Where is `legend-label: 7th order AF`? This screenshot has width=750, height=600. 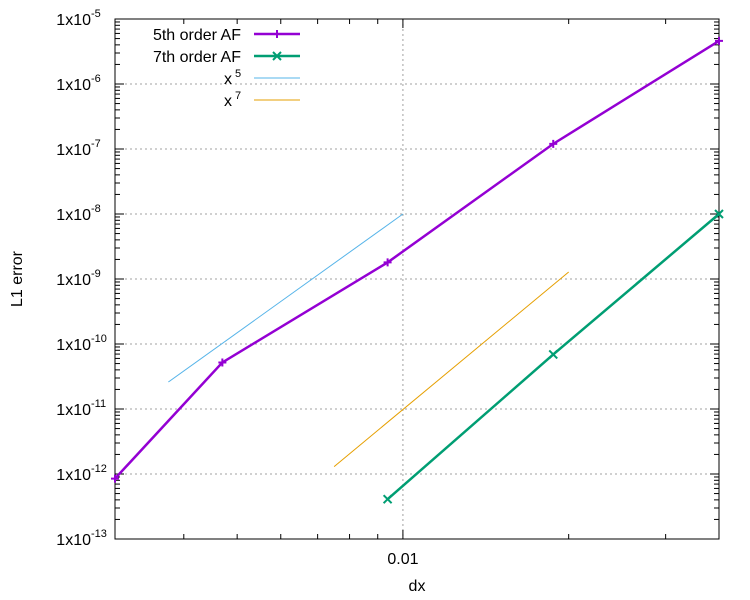 legend-label: 7th order AF is located at coordinates (197, 57).